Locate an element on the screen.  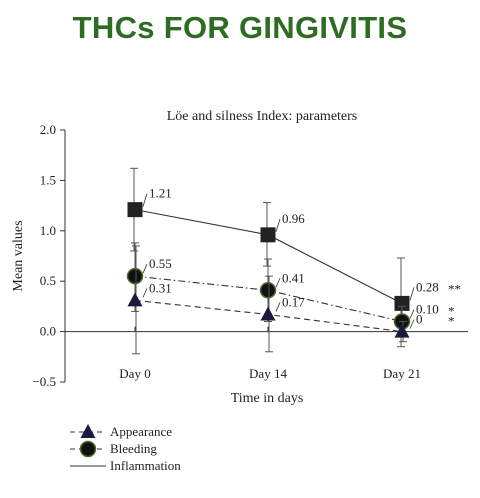
data-label: 0.28 is located at coordinates (427, 286).